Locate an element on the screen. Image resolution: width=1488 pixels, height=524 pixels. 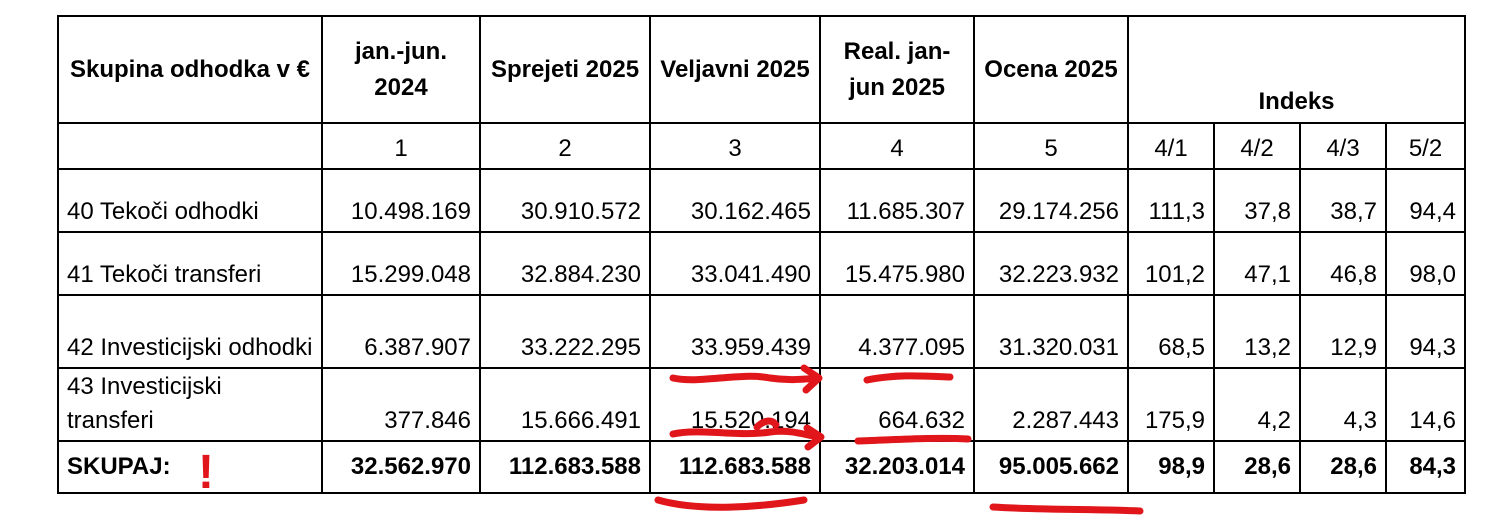
column-number: 1 is located at coordinates (401, 146).